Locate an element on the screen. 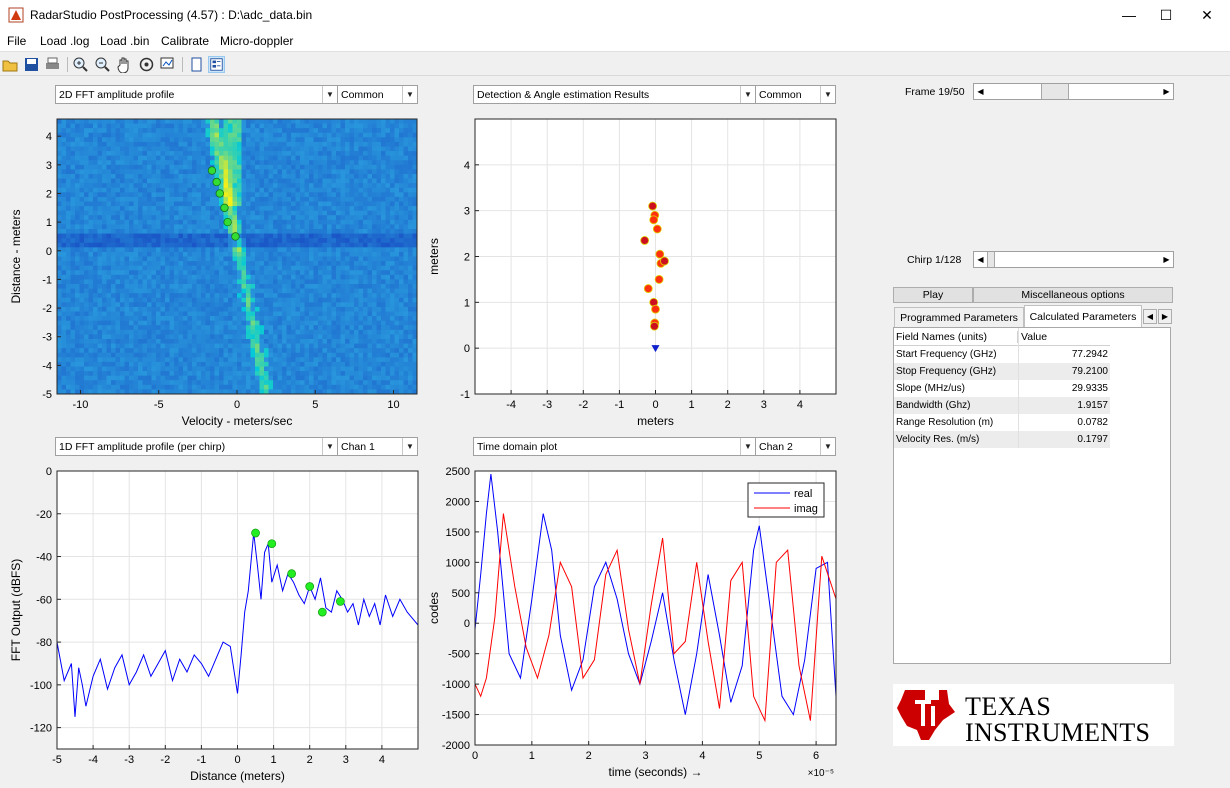 The image size is (1230, 788). panel3-option-select: Chan 1 ▼ is located at coordinates (377, 446).